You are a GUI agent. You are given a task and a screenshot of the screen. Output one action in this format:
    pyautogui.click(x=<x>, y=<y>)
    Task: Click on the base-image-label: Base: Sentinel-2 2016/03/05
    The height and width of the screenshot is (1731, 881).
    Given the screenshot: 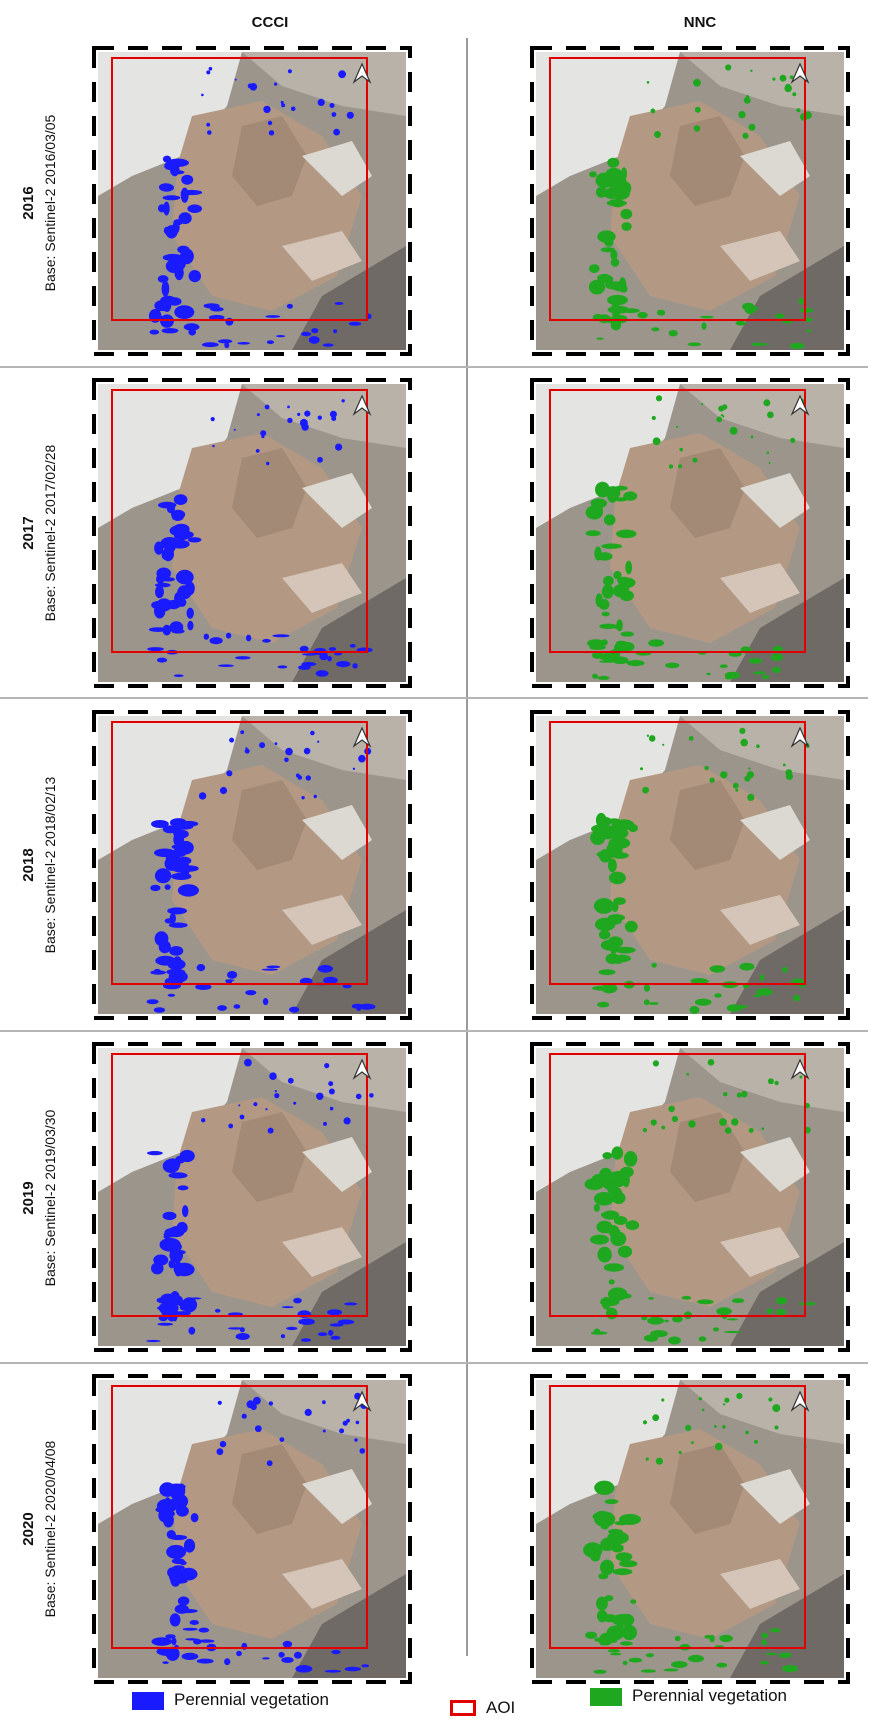 What is the action you would take?
    pyautogui.click(x=50, y=203)
    